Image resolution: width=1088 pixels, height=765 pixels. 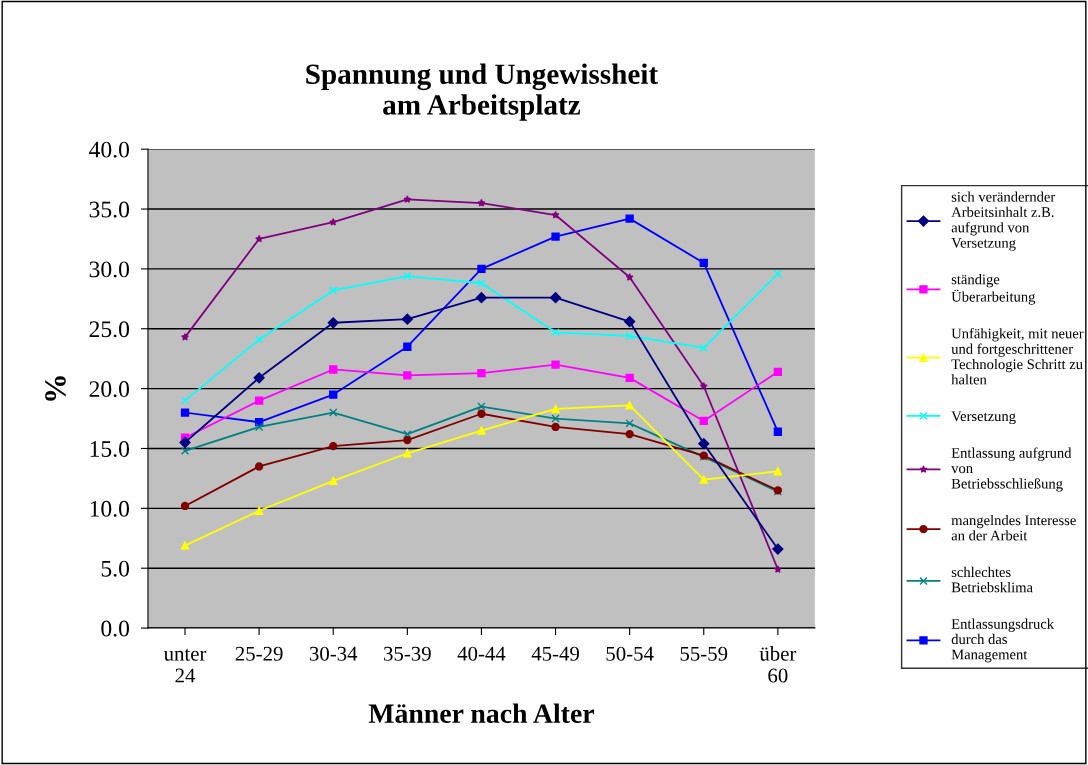 I want to click on x-tick-label: 40-44, so click(x=481, y=653).